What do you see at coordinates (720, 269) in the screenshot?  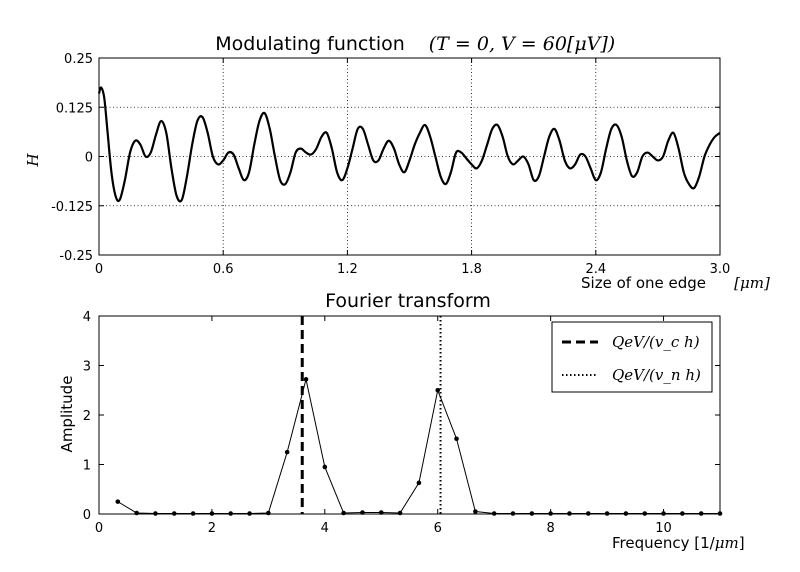 I see `top-x-tick-label: 3.0` at bounding box center [720, 269].